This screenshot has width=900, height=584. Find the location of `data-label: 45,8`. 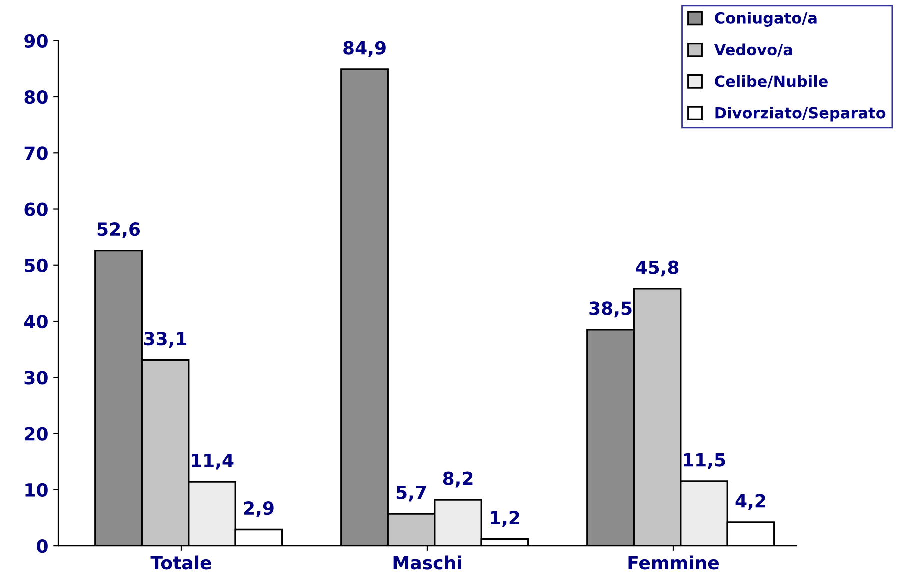

data-label: 45,8 is located at coordinates (657, 268).